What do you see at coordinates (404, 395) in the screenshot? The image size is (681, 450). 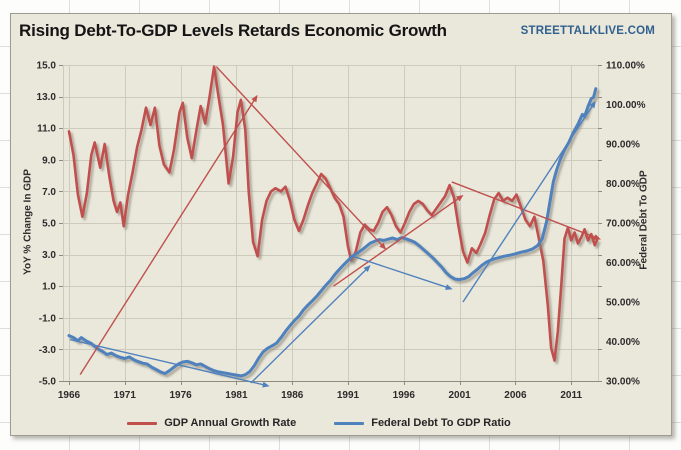 I see `x-axis-tick-label: 1996` at bounding box center [404, 395].